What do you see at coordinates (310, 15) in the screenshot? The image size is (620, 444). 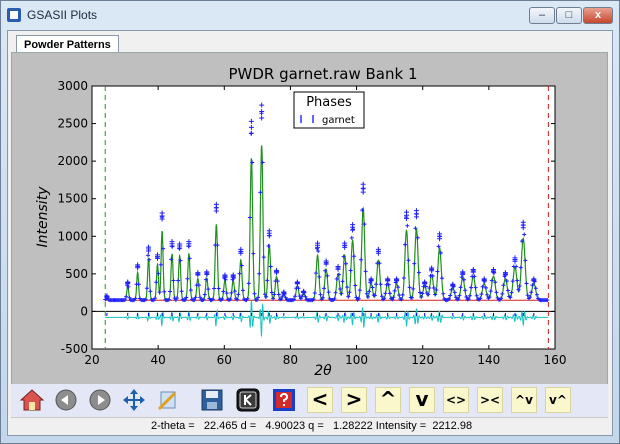 I see `title-bar: GSASII Plots – □ x` at bounding box center [310, 15].